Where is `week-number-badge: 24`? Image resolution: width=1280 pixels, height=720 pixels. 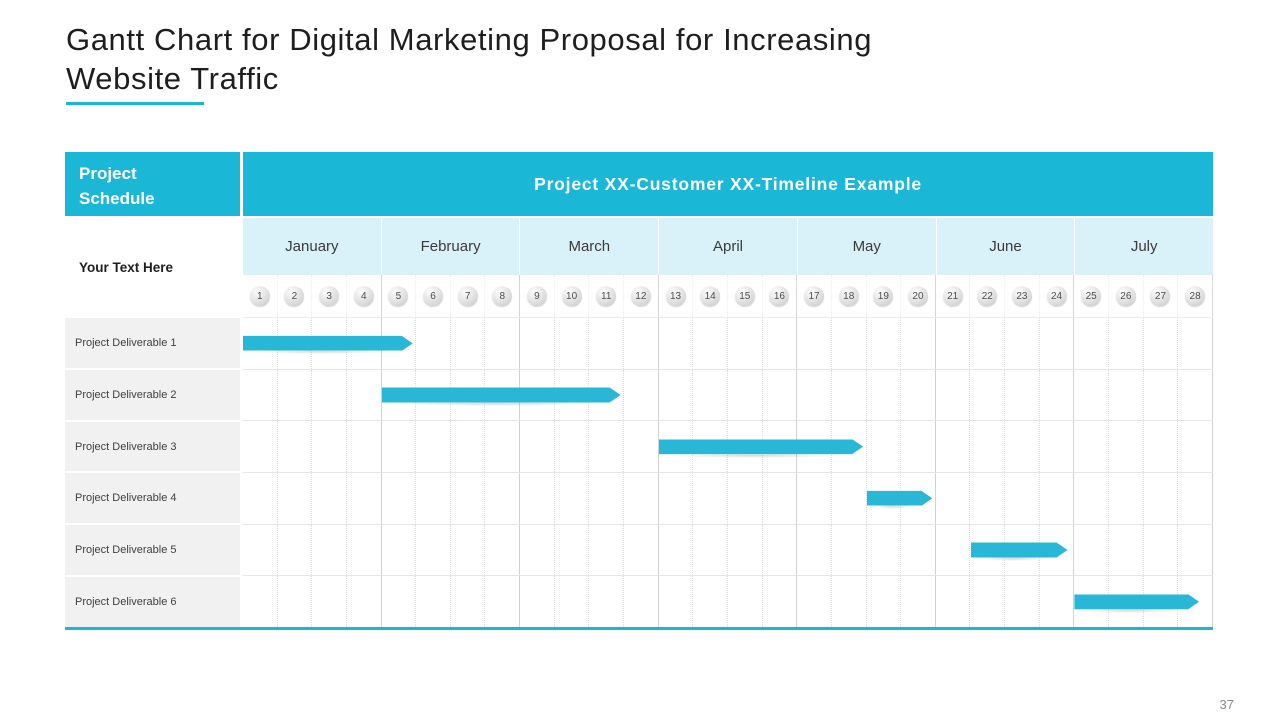 week-number-badge: 24 is located at coordinates (1056, 296).